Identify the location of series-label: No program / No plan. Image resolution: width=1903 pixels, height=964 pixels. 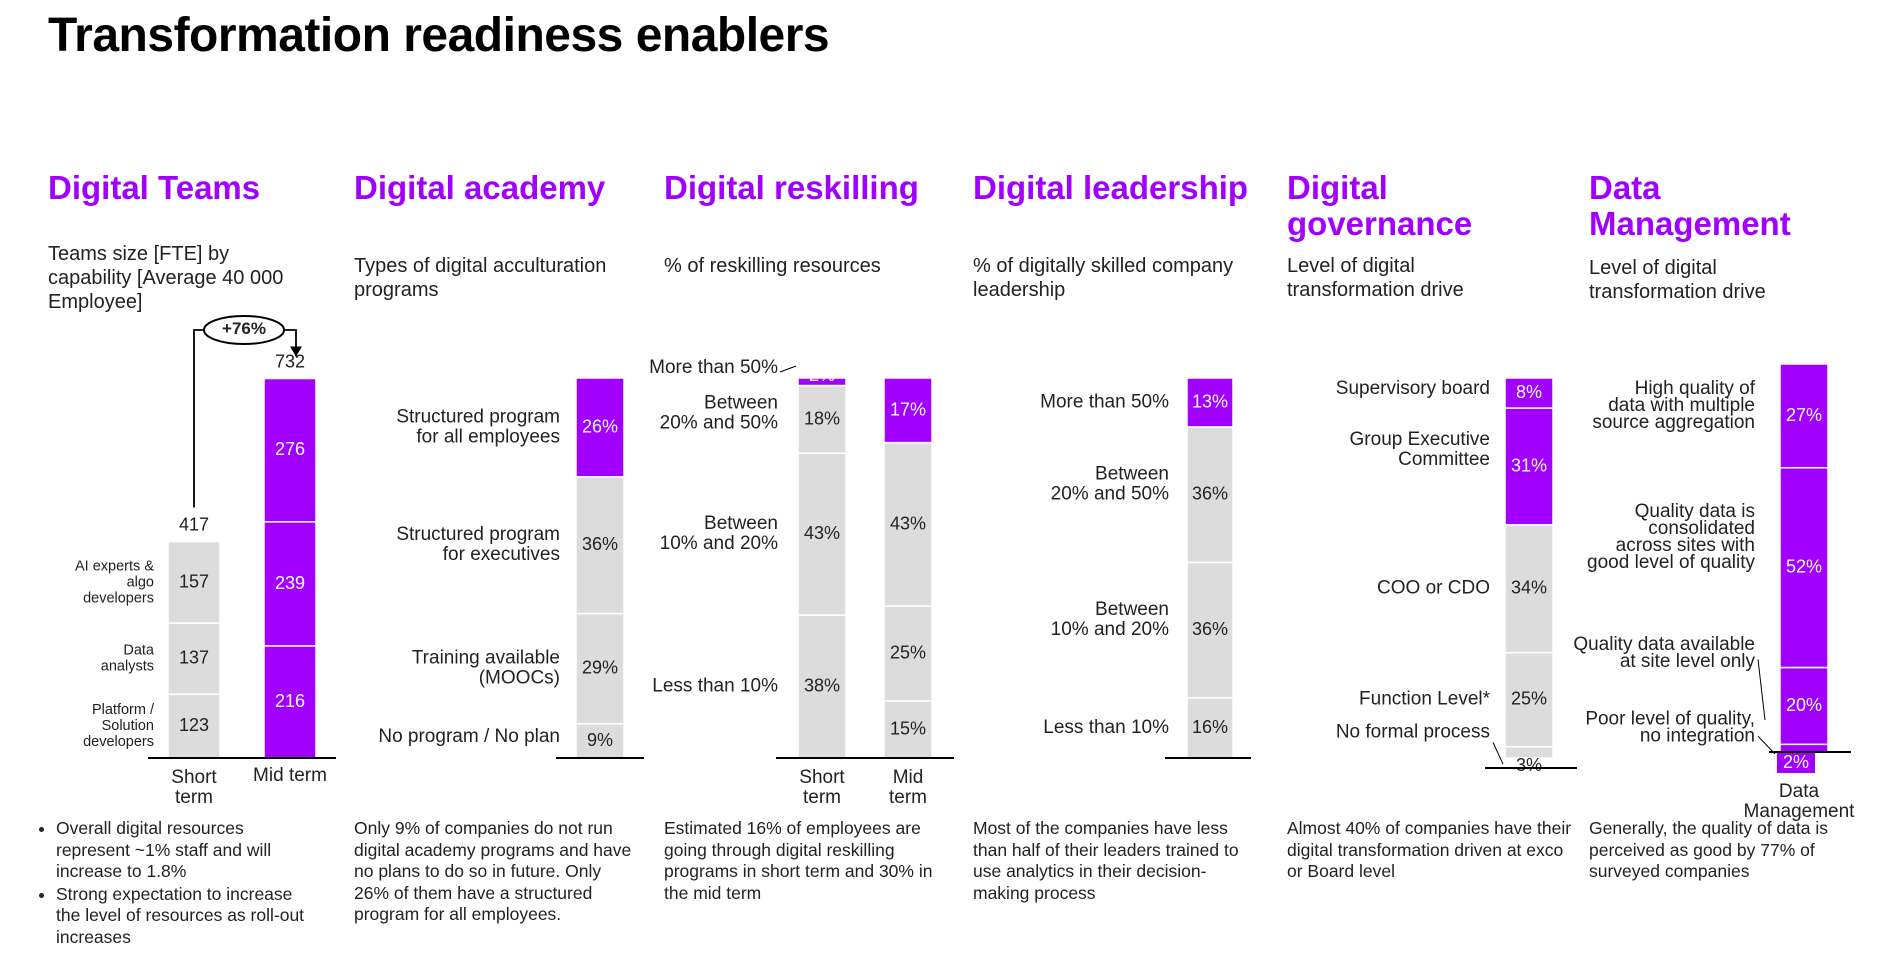
(469, 736).